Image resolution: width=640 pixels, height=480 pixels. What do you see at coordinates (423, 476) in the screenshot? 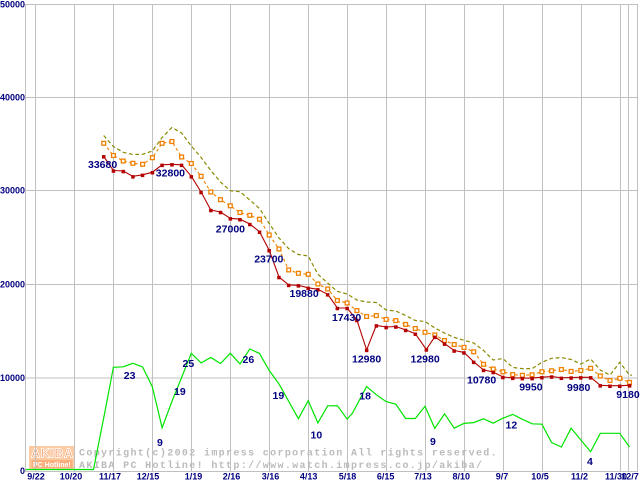
I see `svg-text: 7/13` at bounding box center [423, 476].